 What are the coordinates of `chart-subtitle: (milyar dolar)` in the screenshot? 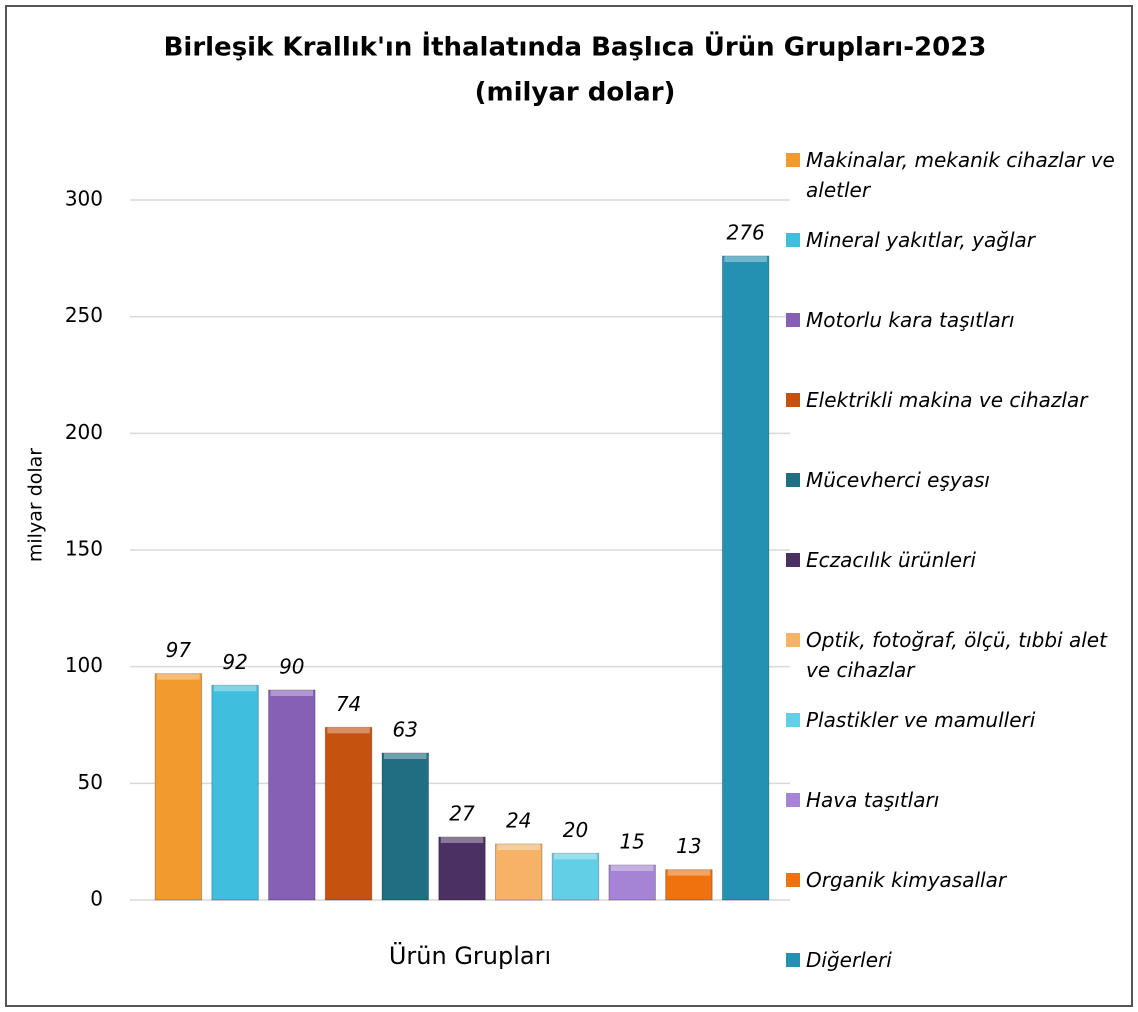 It's located at (575, 93).